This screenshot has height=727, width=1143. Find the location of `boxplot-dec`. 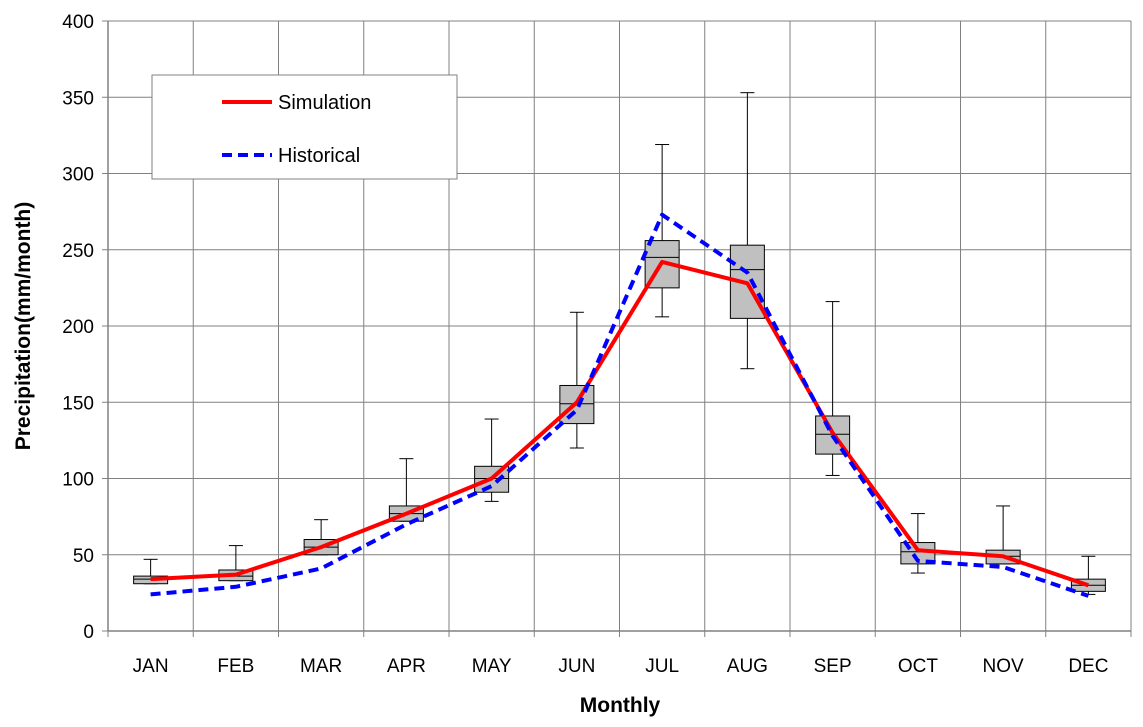

boxplot-dec is located at coordinates (1088, 575).